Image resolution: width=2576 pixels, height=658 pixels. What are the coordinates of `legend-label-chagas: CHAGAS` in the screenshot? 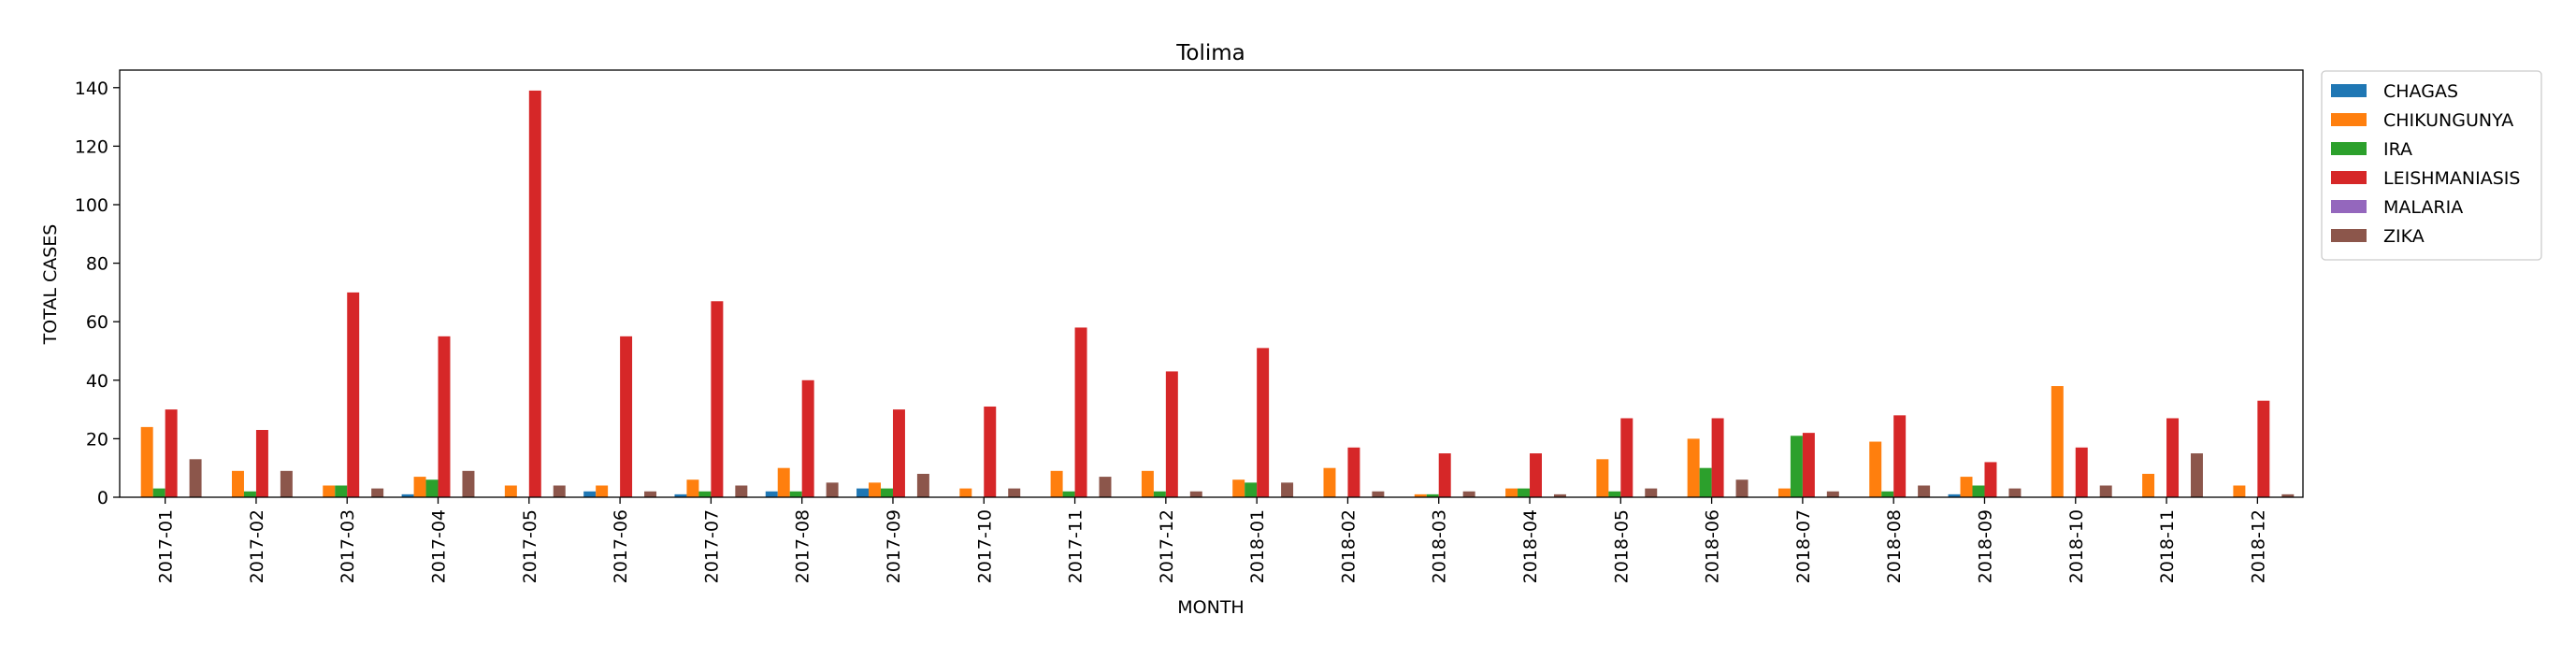 It's located at (2420, 91).